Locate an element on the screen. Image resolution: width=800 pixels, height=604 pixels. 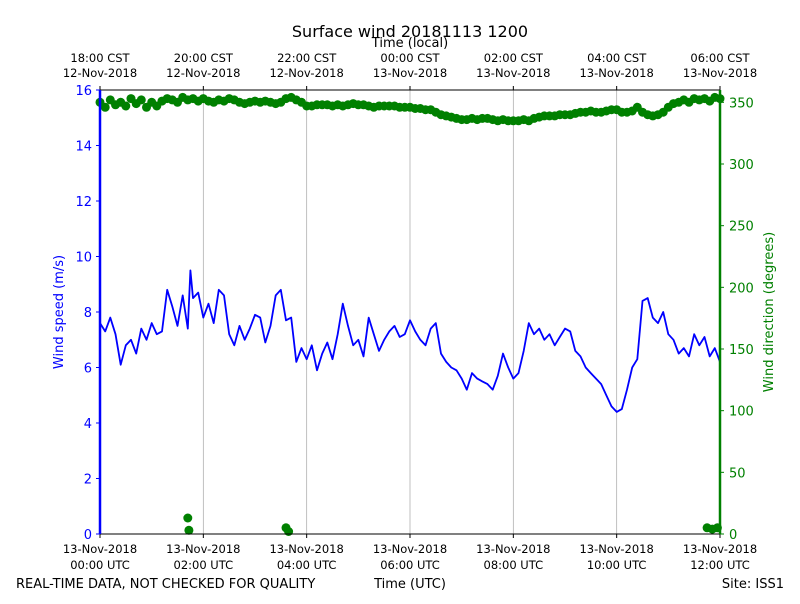
footer-quality-note: REAL-TIME DATA, NOT CHECKED FOR QUALITY is located at coordinates (165, 584).